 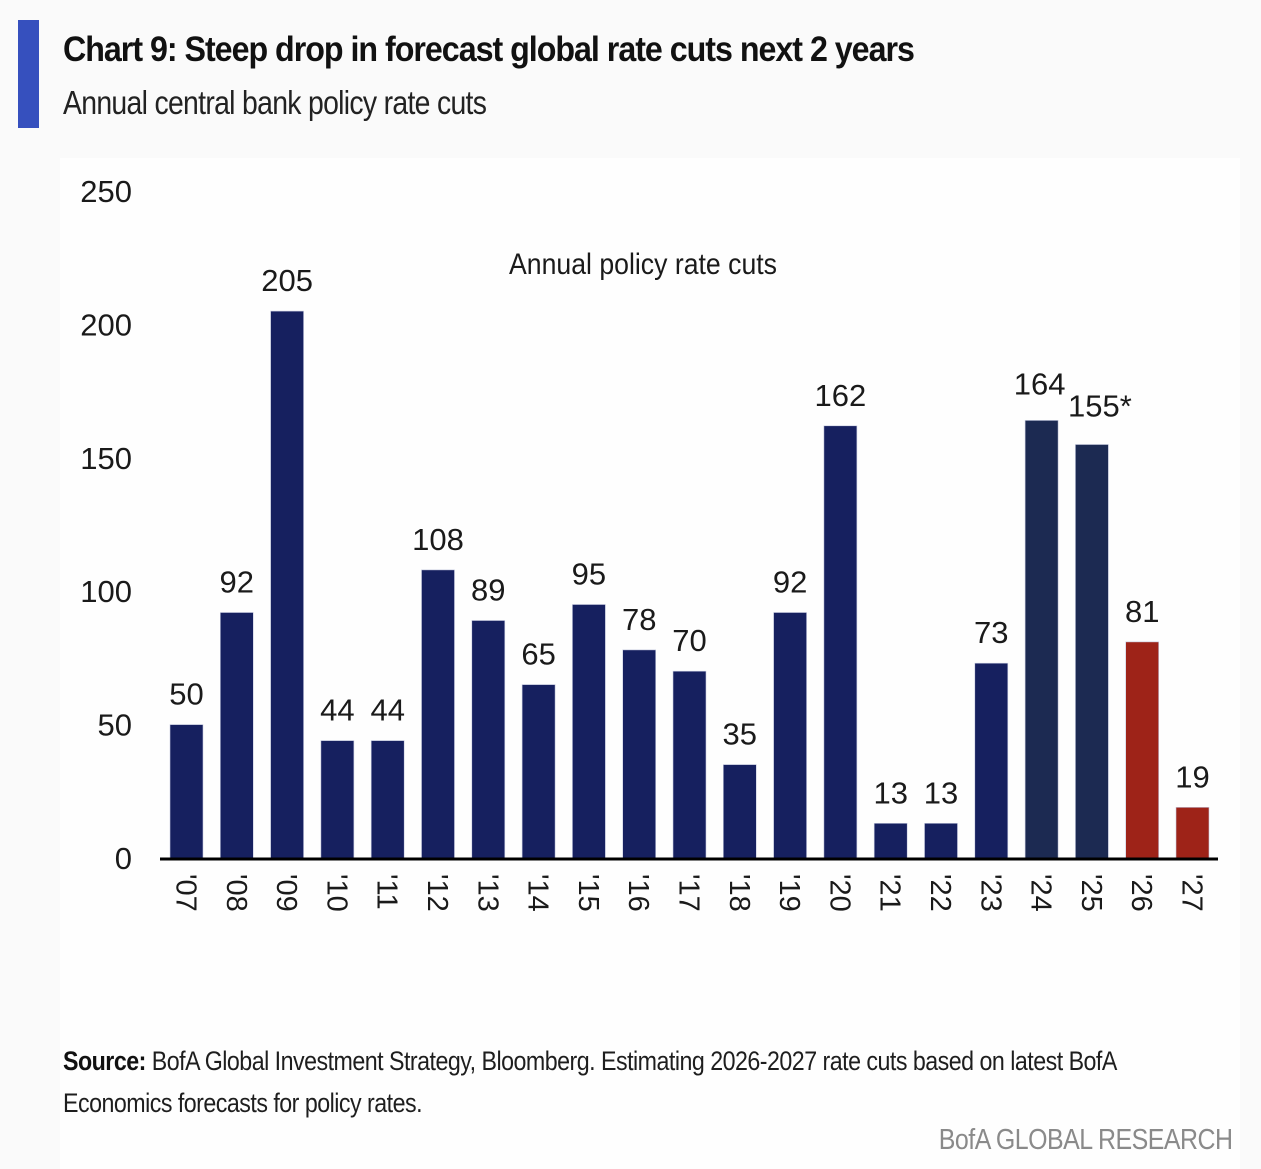 What do you see at coordinates (106, 591) in the screenshot?
I see `y-tick-label: 100` at bounding box center [106, 591].